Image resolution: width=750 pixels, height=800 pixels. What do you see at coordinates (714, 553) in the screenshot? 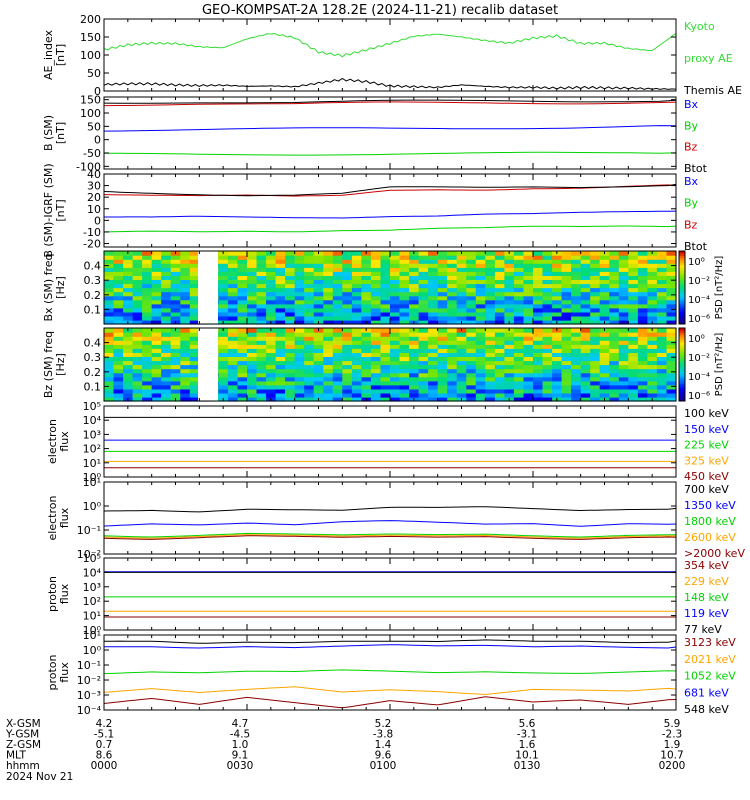
I see `legend-entry: >2000 keV` at bounding box center [714, 553].